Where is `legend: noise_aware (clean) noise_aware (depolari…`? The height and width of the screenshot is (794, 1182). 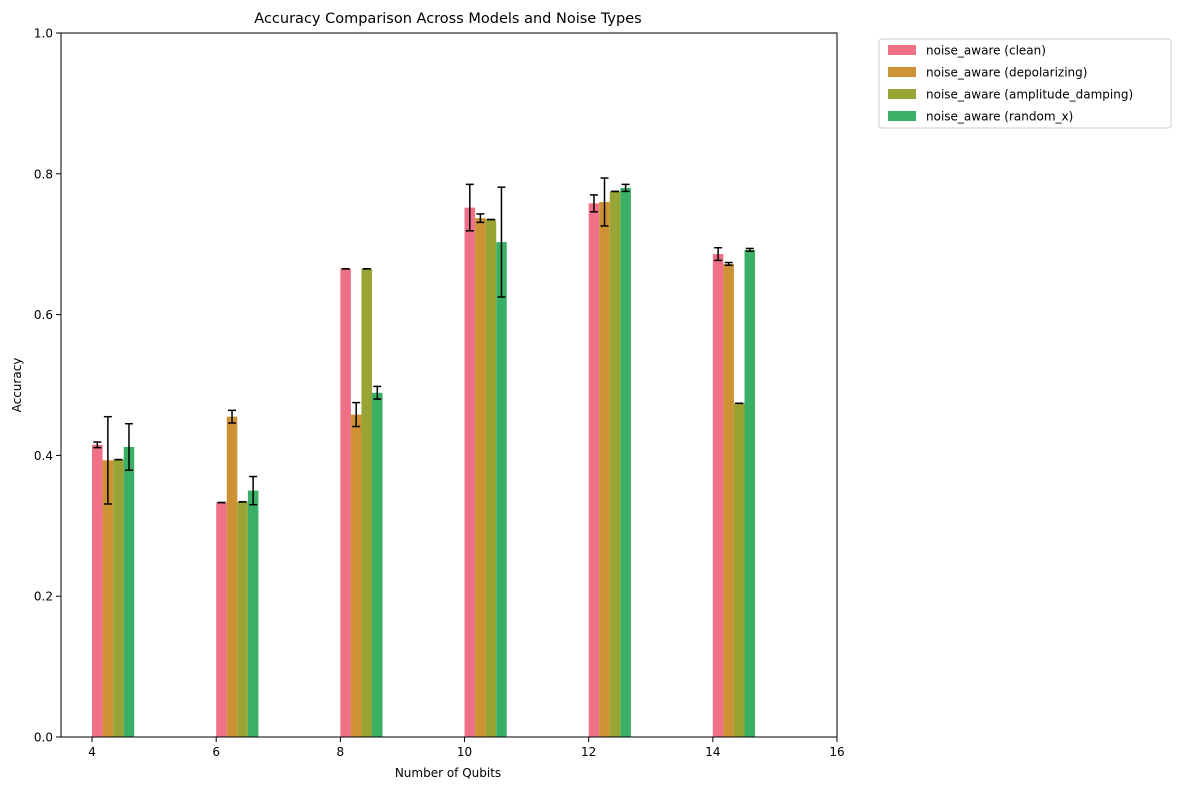 legend: noise_aware (clean) noise_aware (depolari… is located at coordinates (1025, 83).